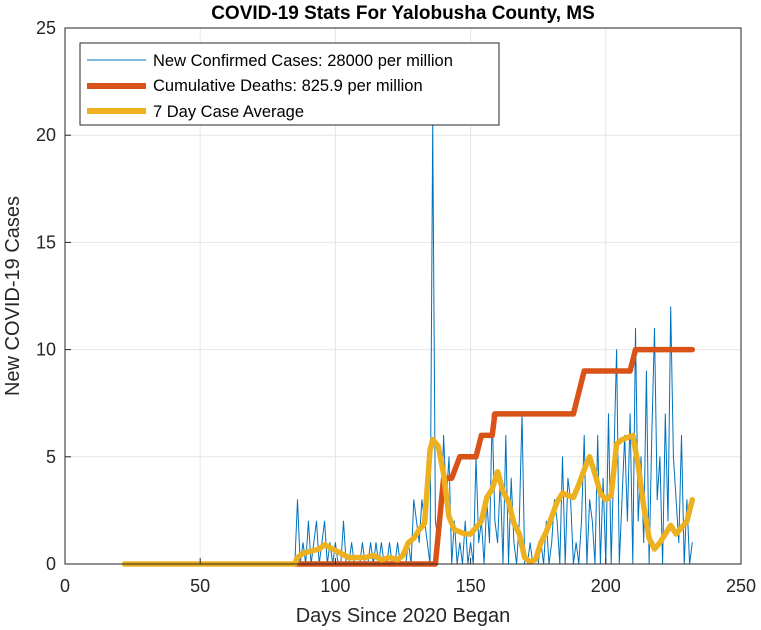 This screenshot has width=761, height=630. Describe the element at coordinates (65, 586) in the screenshot. I see `x-tick-label: 0` at that location.